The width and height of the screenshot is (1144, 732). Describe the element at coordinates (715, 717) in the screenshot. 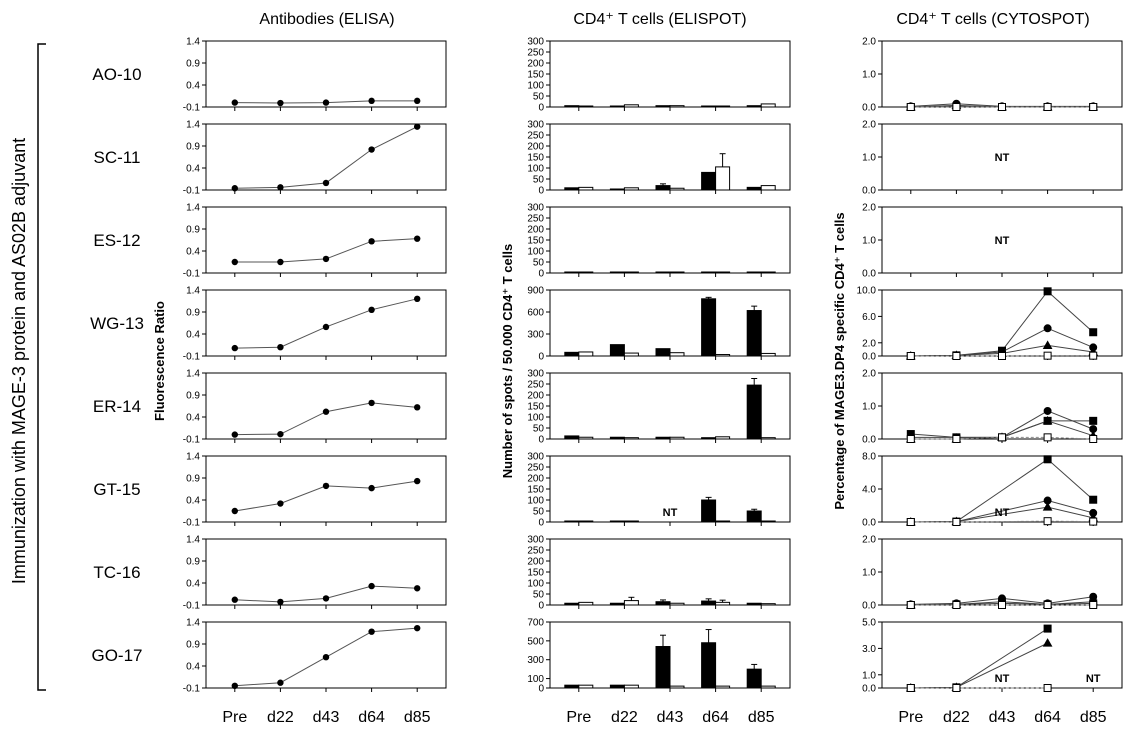

I see `x-tick-label: d64` at that location.